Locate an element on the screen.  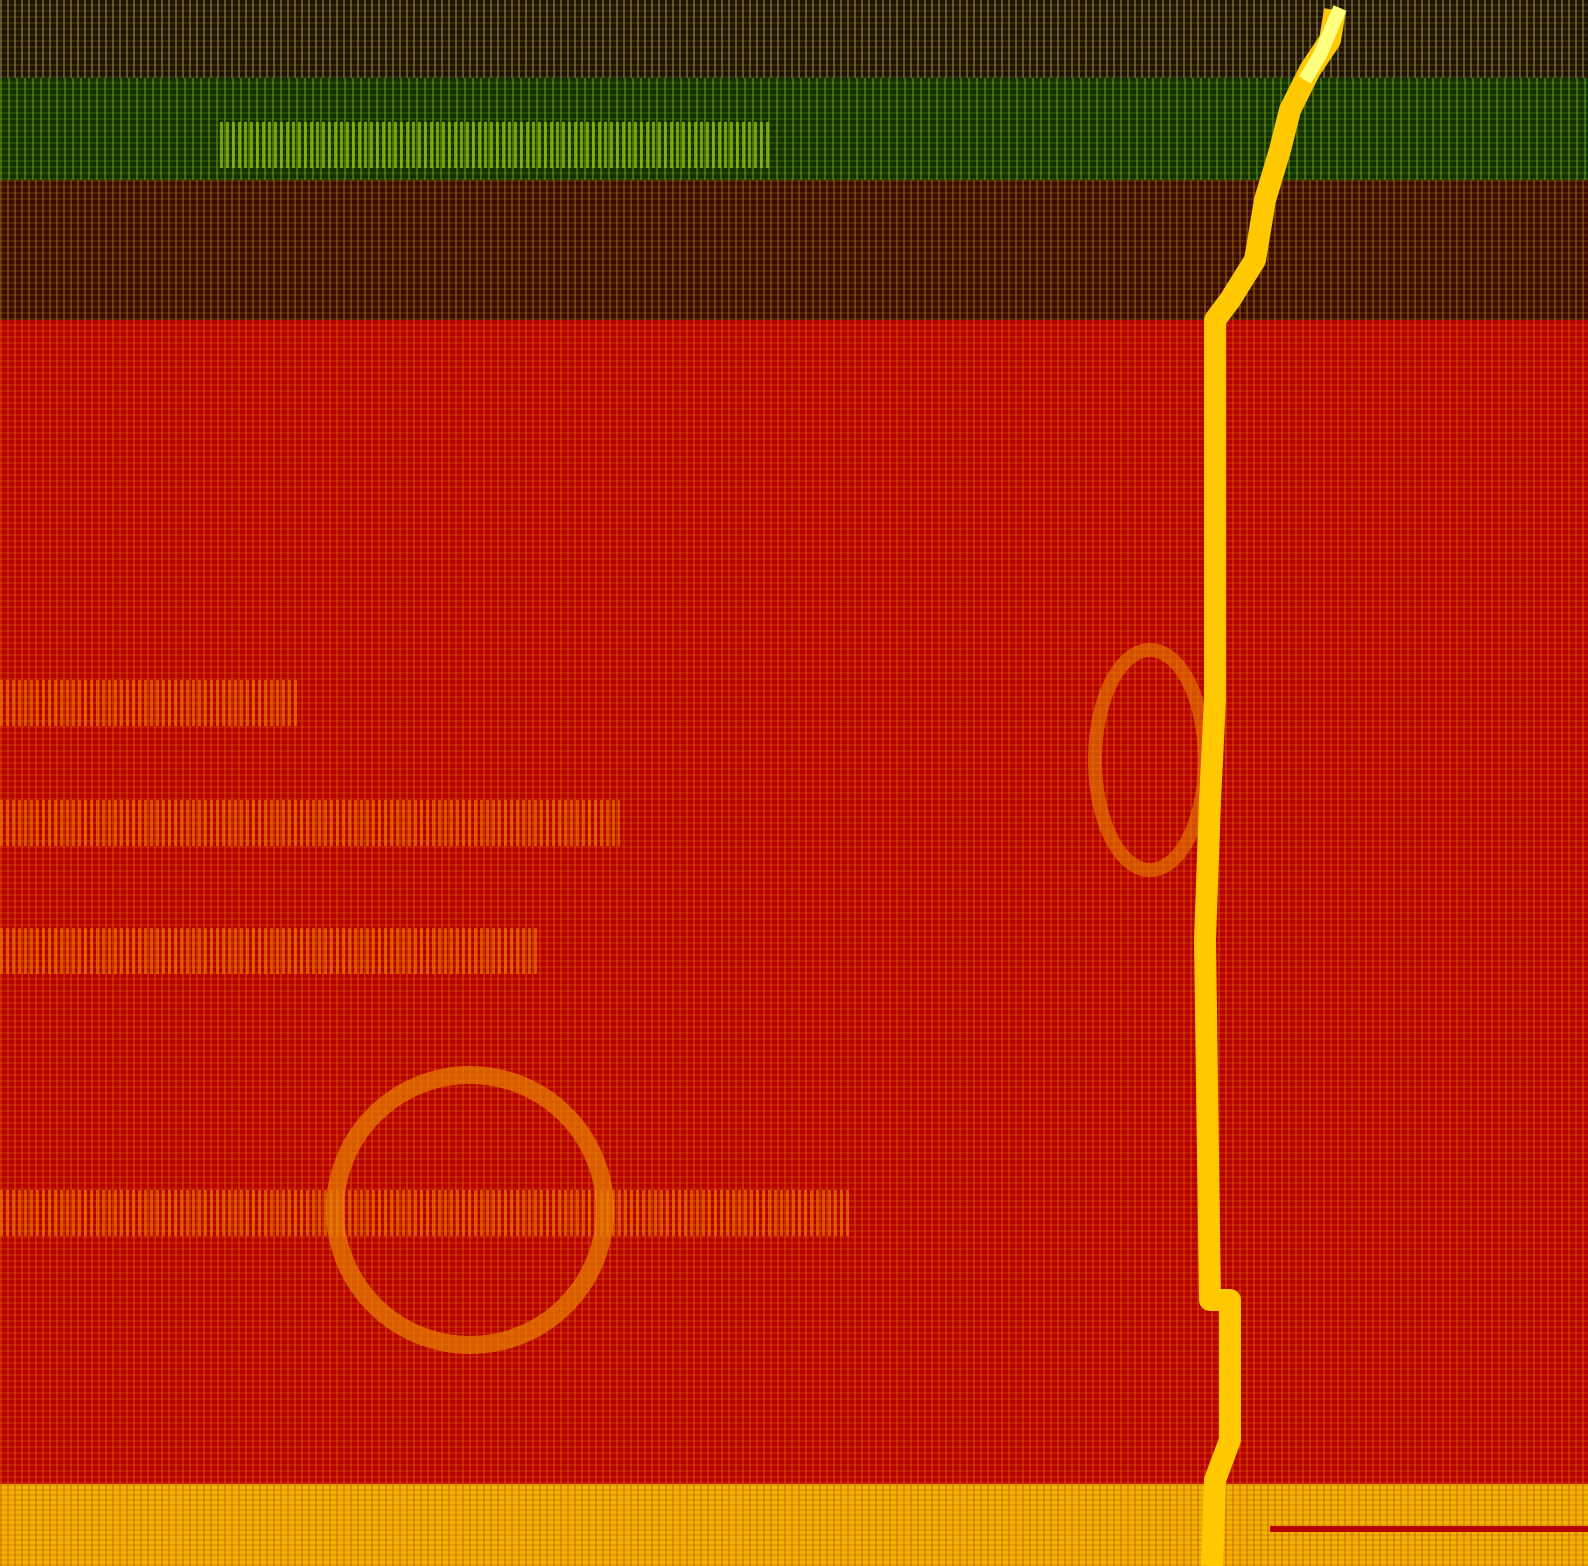
orange-ring-shape is located at coordinates (470, 1210).